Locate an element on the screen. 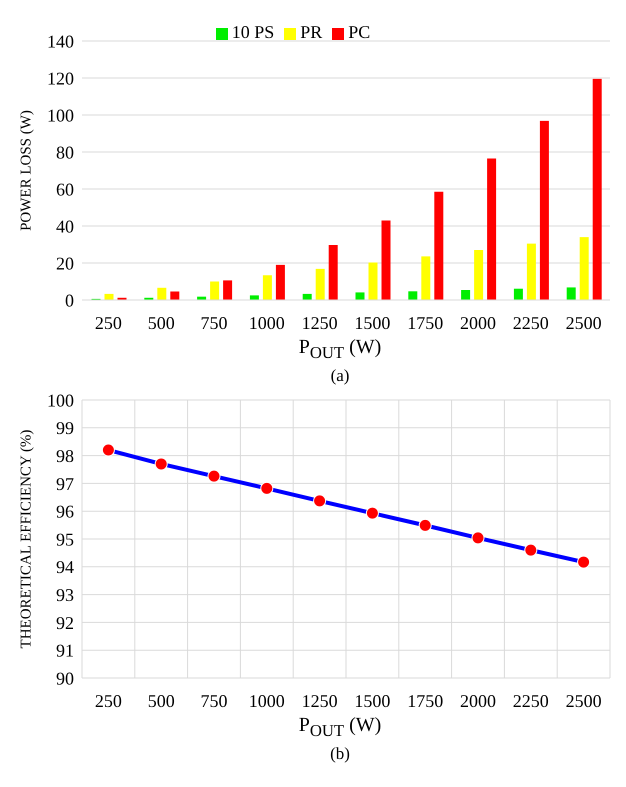  y-tick-label: 80 is located at coordinates (65, 152).